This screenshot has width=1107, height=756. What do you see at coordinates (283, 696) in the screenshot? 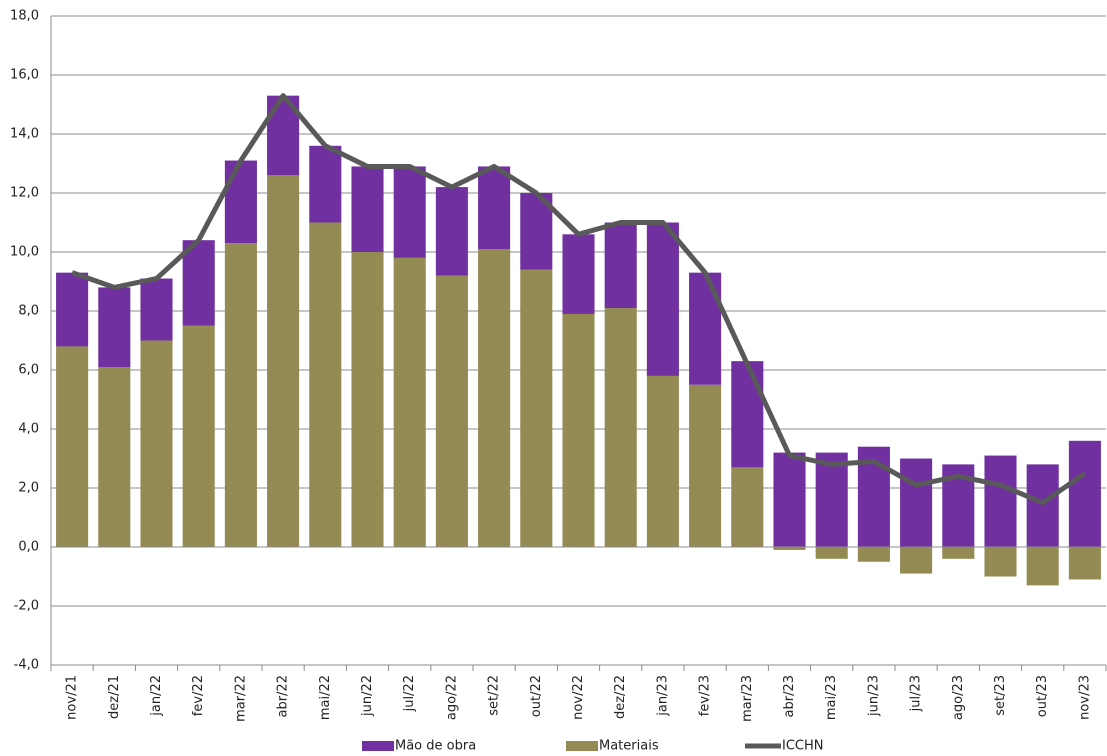
I see `x-tick-label: abr/22` at bounding box center [283, 696].